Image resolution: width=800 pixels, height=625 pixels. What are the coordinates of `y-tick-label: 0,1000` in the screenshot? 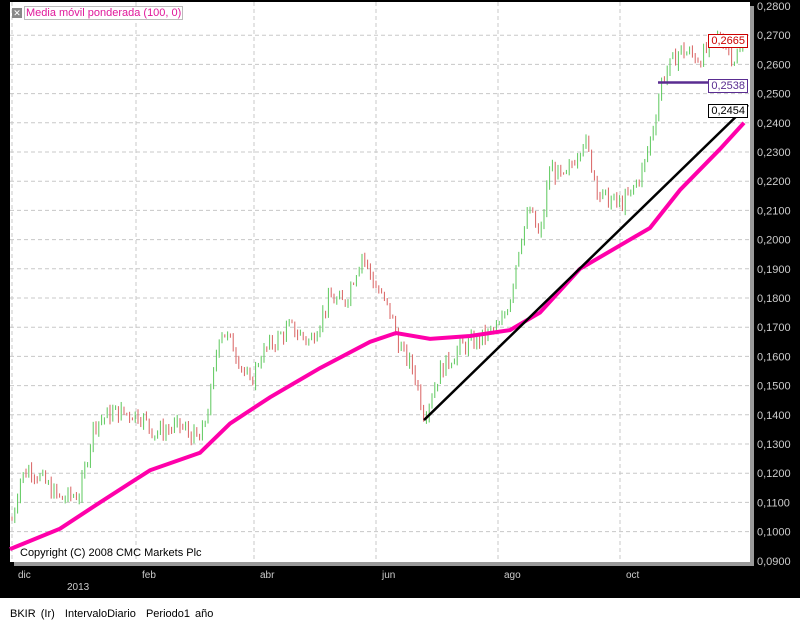 It's located at (774, 533).